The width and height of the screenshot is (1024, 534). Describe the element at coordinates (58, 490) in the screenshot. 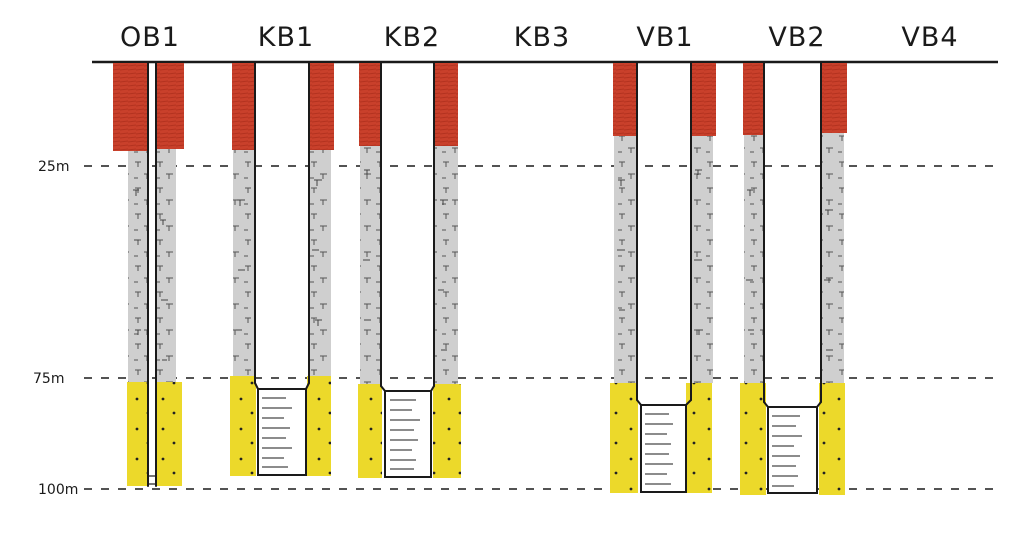

I see `depth-label-100m: 100m` at that location.